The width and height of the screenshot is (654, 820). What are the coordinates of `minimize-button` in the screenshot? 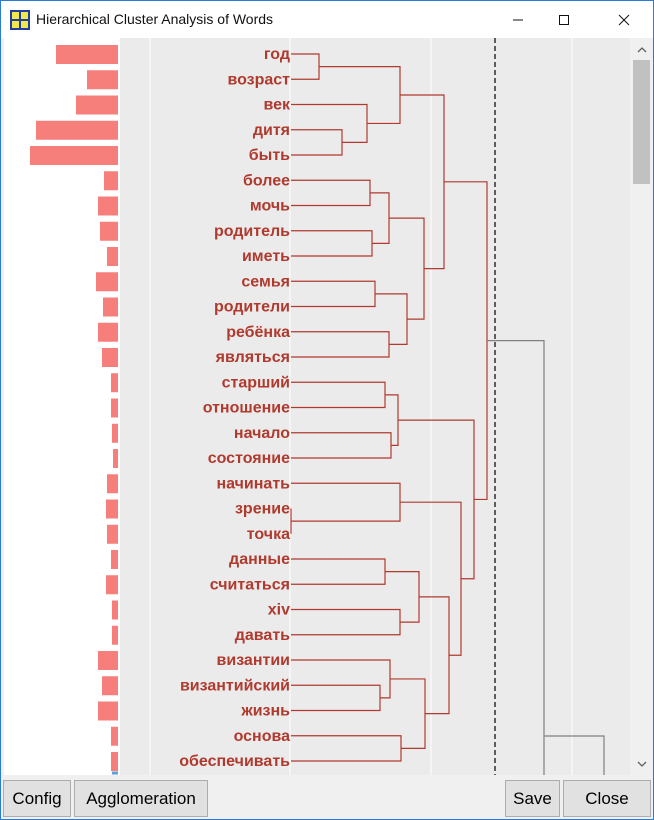 It's located at (518, 19).